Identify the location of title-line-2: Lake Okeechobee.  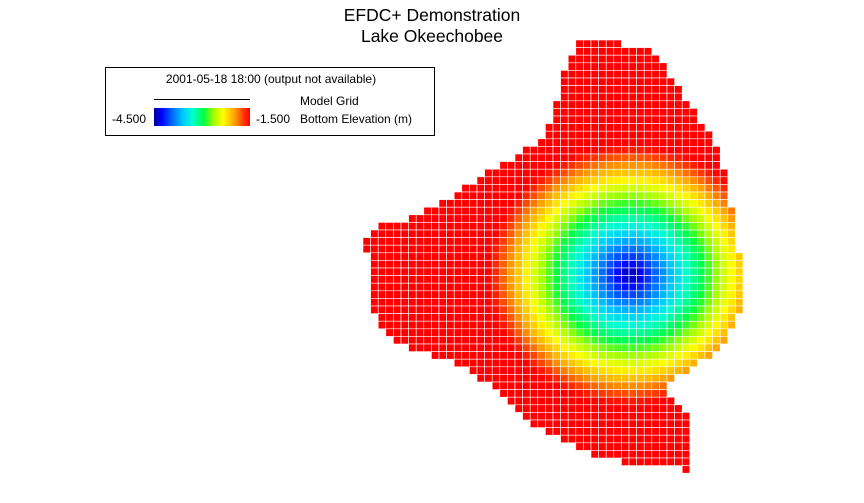
(432, 36).